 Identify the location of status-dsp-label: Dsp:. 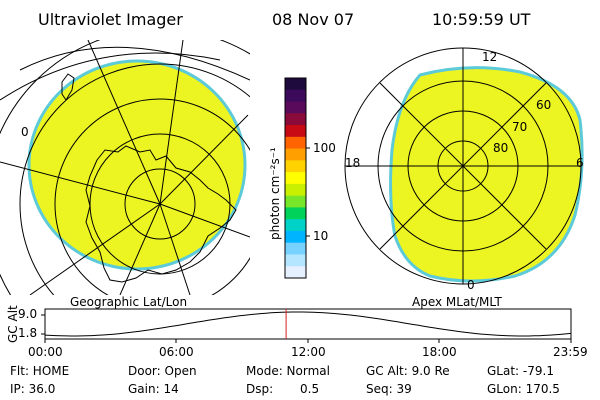
(260, 389).